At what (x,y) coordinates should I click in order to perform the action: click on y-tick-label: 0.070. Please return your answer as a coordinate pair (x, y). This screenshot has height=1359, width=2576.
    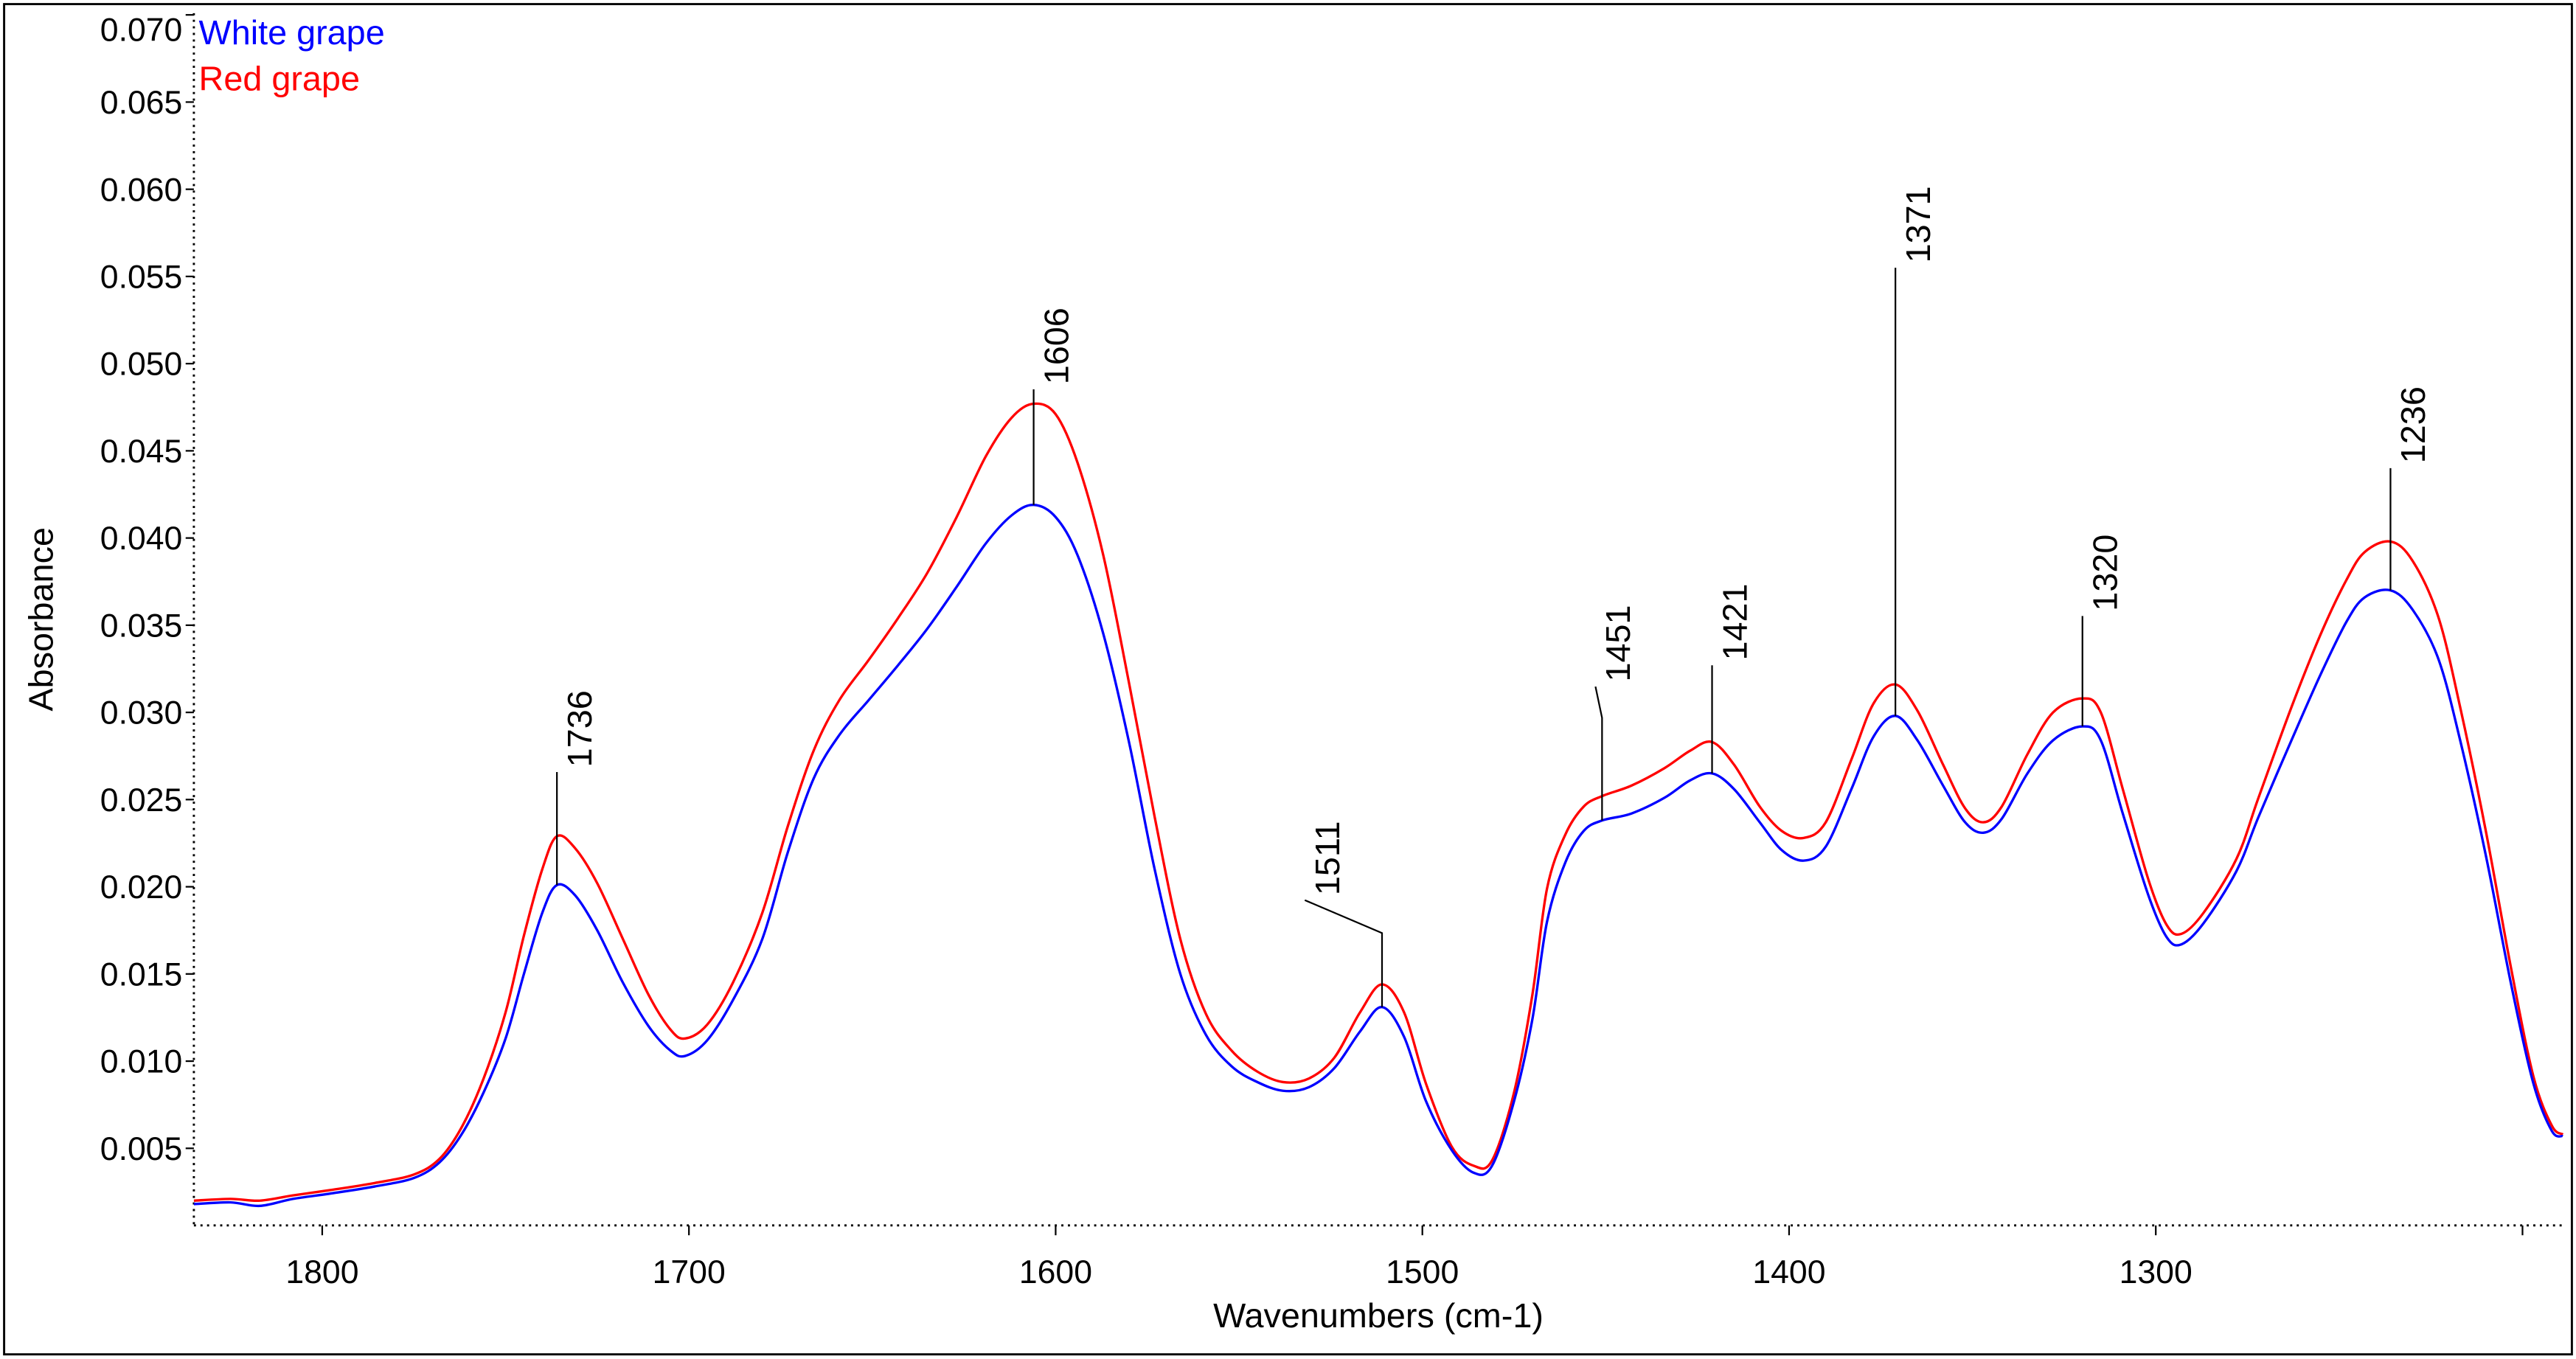
    Looking at the image, I should click on (141, 31).